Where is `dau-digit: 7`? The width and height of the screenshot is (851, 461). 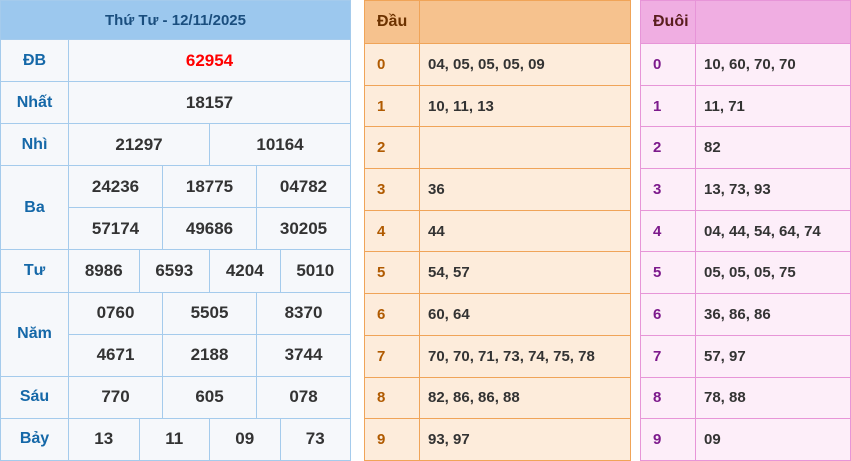
dau-digit: 7 is located at coordinates (392, 356).